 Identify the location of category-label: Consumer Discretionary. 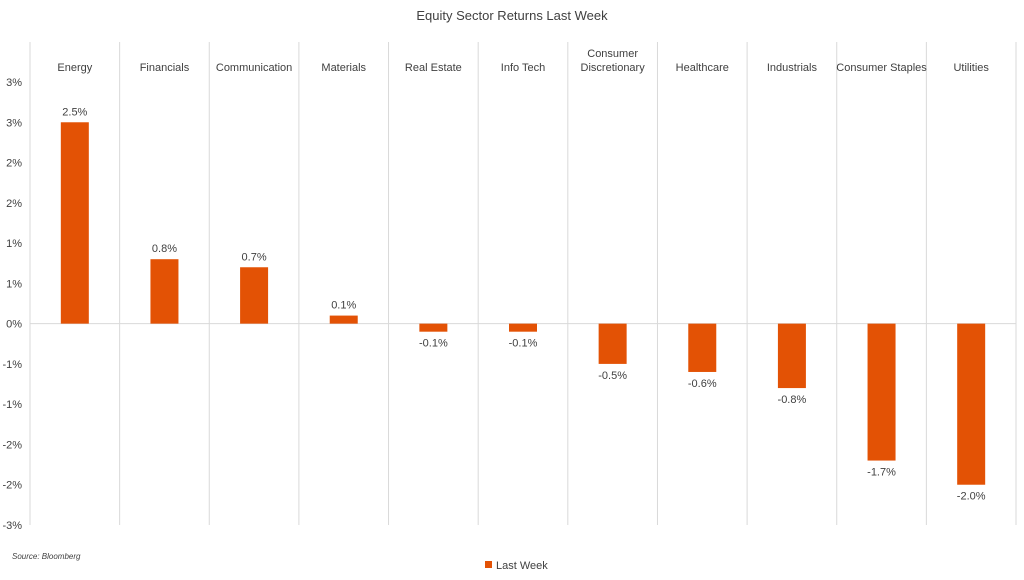
(613, 61).